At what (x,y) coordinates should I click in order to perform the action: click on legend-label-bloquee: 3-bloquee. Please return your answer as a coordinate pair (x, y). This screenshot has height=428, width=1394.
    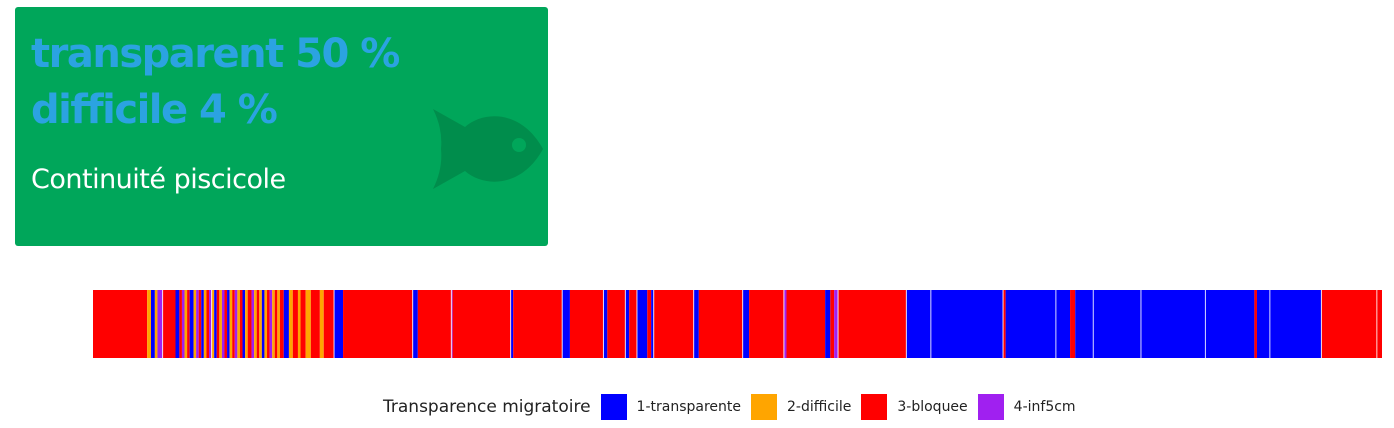
    Looking at the image, I should click on (932, 407).